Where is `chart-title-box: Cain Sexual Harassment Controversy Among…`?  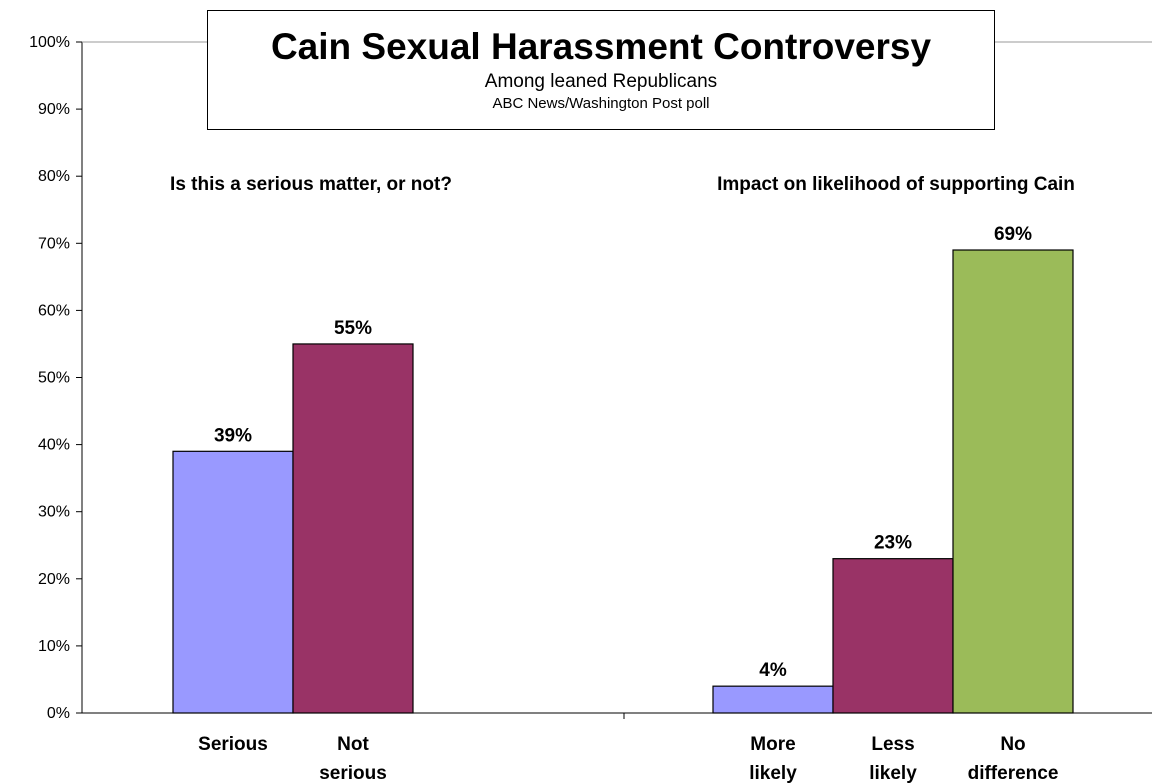 chart-title-box: Cain Sexual Harassment Controversy Among… is located at coordinates (601, 70).